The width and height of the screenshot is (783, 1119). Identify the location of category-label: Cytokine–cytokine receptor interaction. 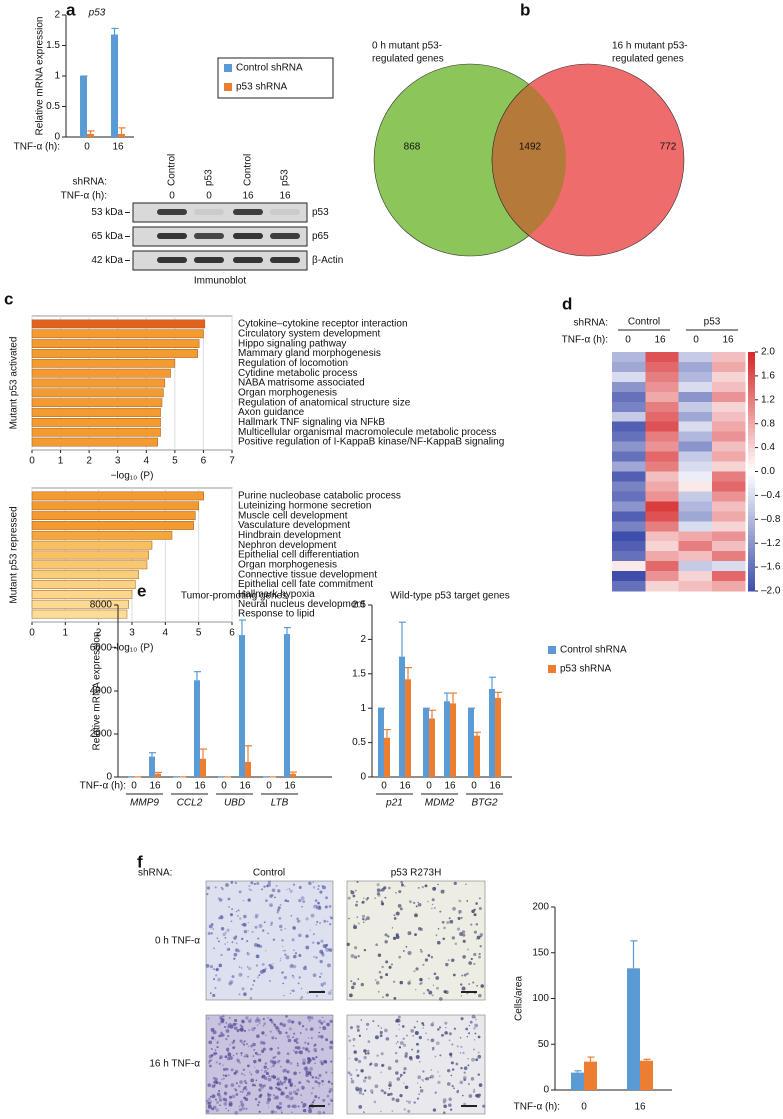
(323, 324).